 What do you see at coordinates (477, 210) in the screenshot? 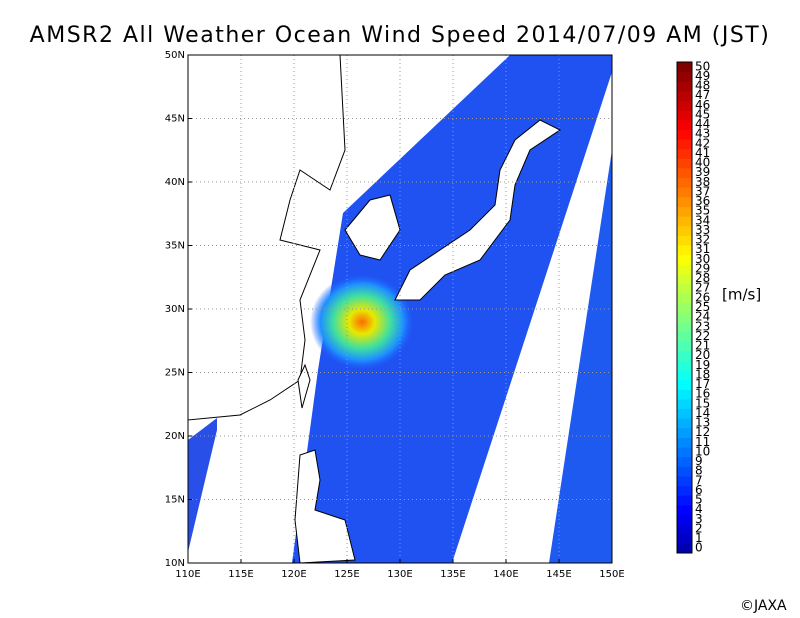
I see `land-japan` at bounding box center [477, 210].